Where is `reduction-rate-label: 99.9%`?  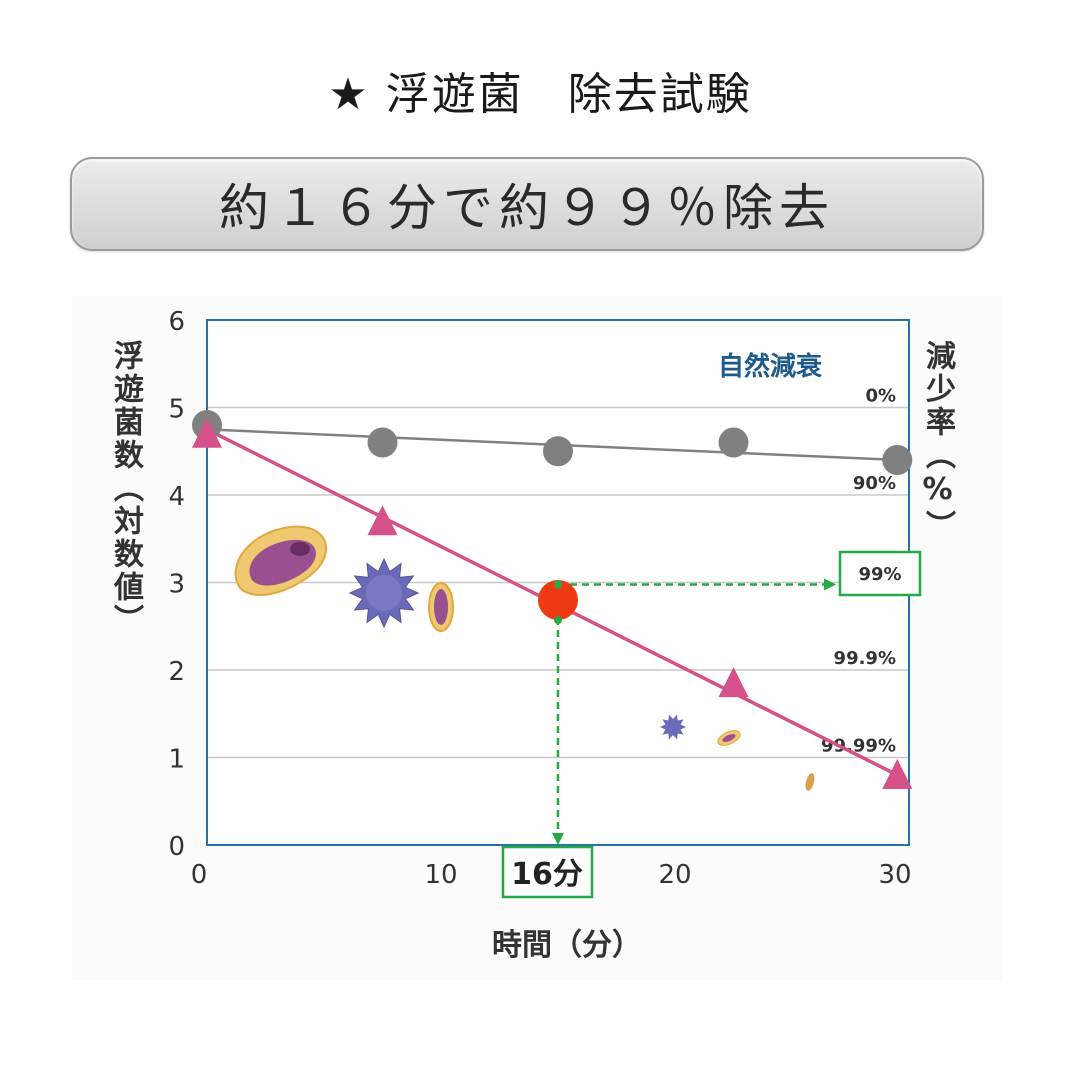 reduction-rate-label: 99.9% is located at coordinates (865, 658).